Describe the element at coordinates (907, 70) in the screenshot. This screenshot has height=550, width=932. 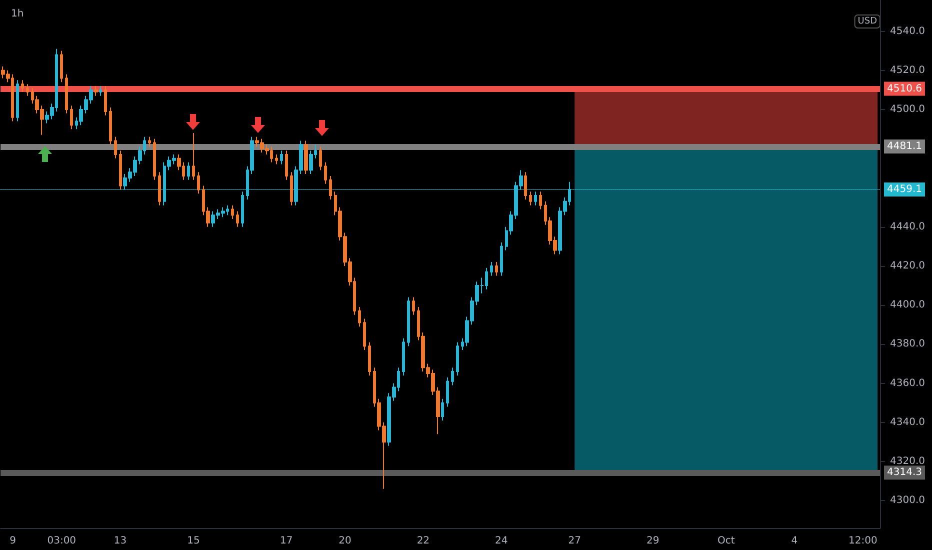
I see `y-tick-label: 4520.0` at that location.